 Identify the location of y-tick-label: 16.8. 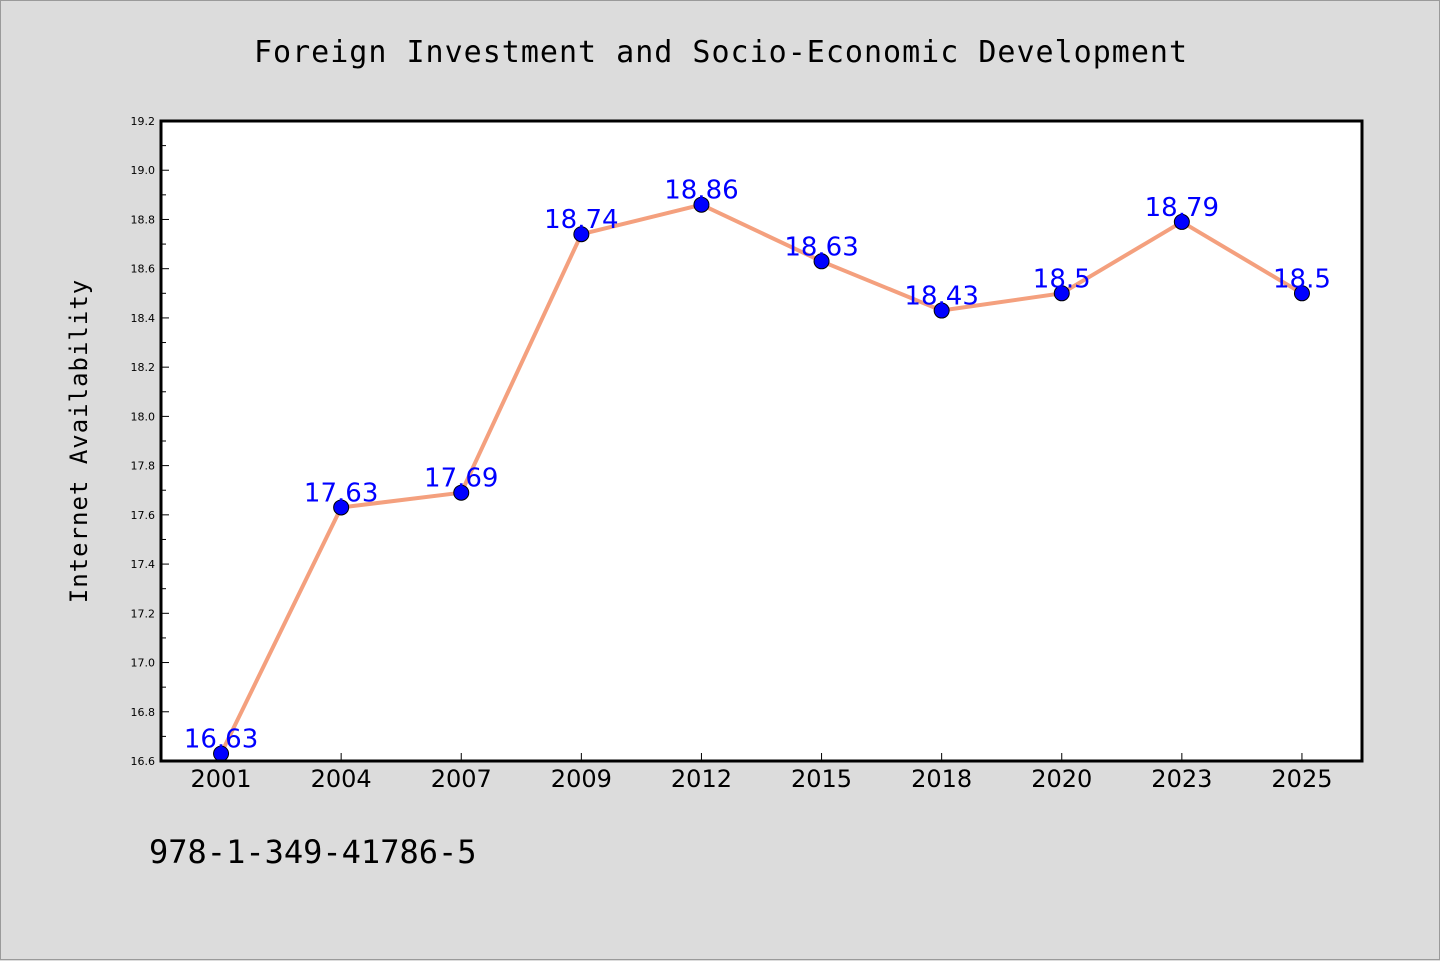
(143, 712).